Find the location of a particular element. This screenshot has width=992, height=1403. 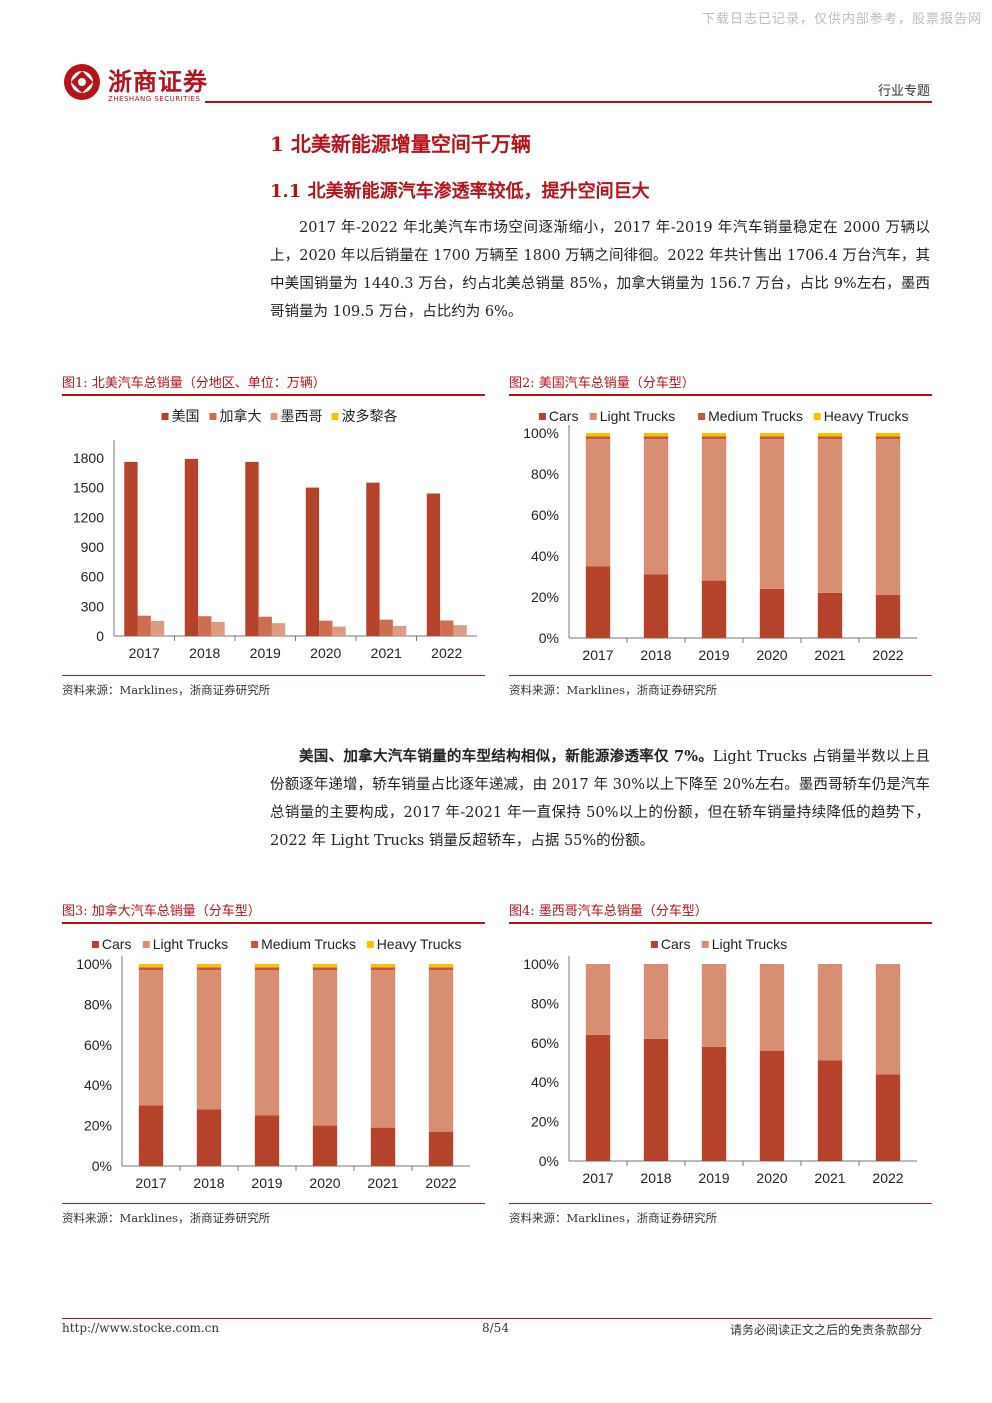

figure-3-title: 图3: 加拿大汽车总销量（分车型） is located at coordinates (161, 911).